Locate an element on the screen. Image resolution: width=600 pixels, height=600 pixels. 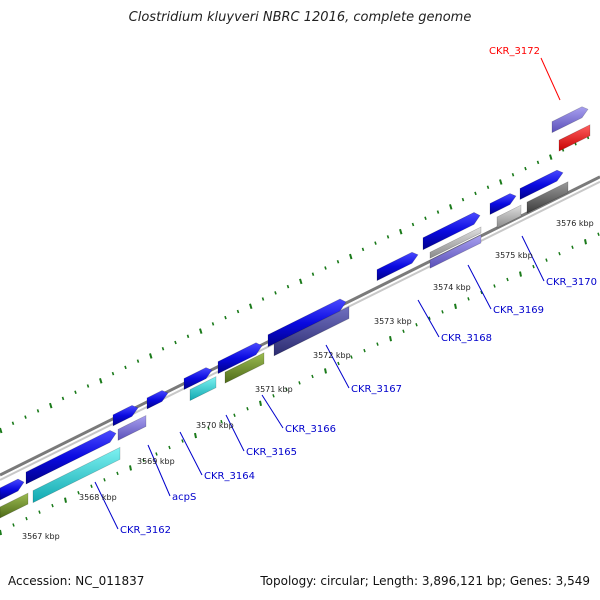
gene-label: CKR_3167 is located at coordinates (376, 389).